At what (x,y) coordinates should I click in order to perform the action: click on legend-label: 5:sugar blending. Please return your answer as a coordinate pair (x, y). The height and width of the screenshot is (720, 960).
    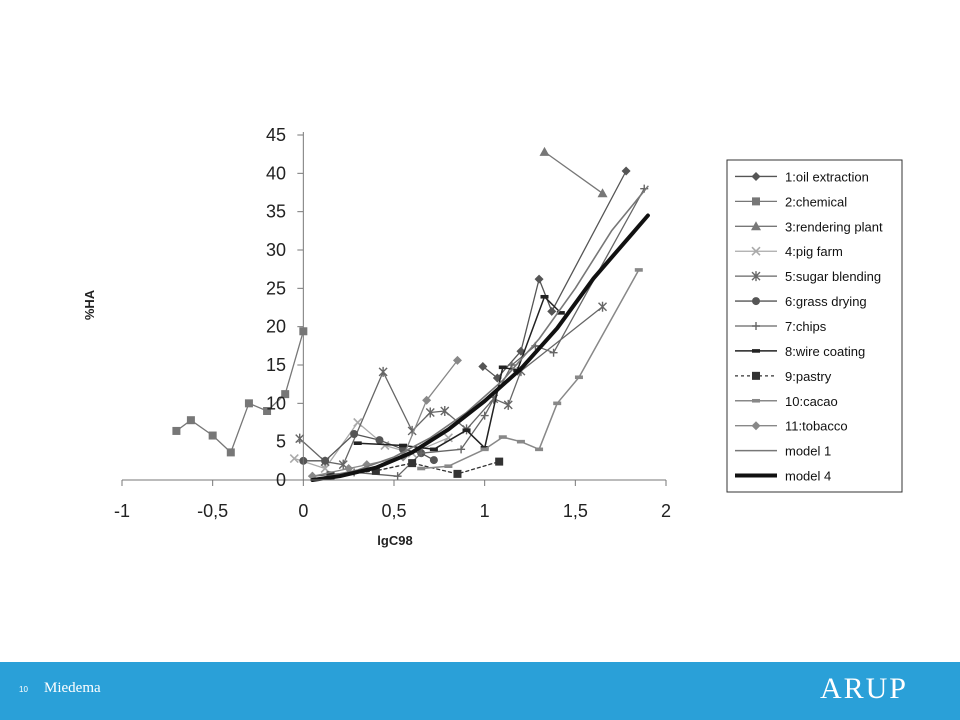
    Looking at the image, I should click on (833, 276).